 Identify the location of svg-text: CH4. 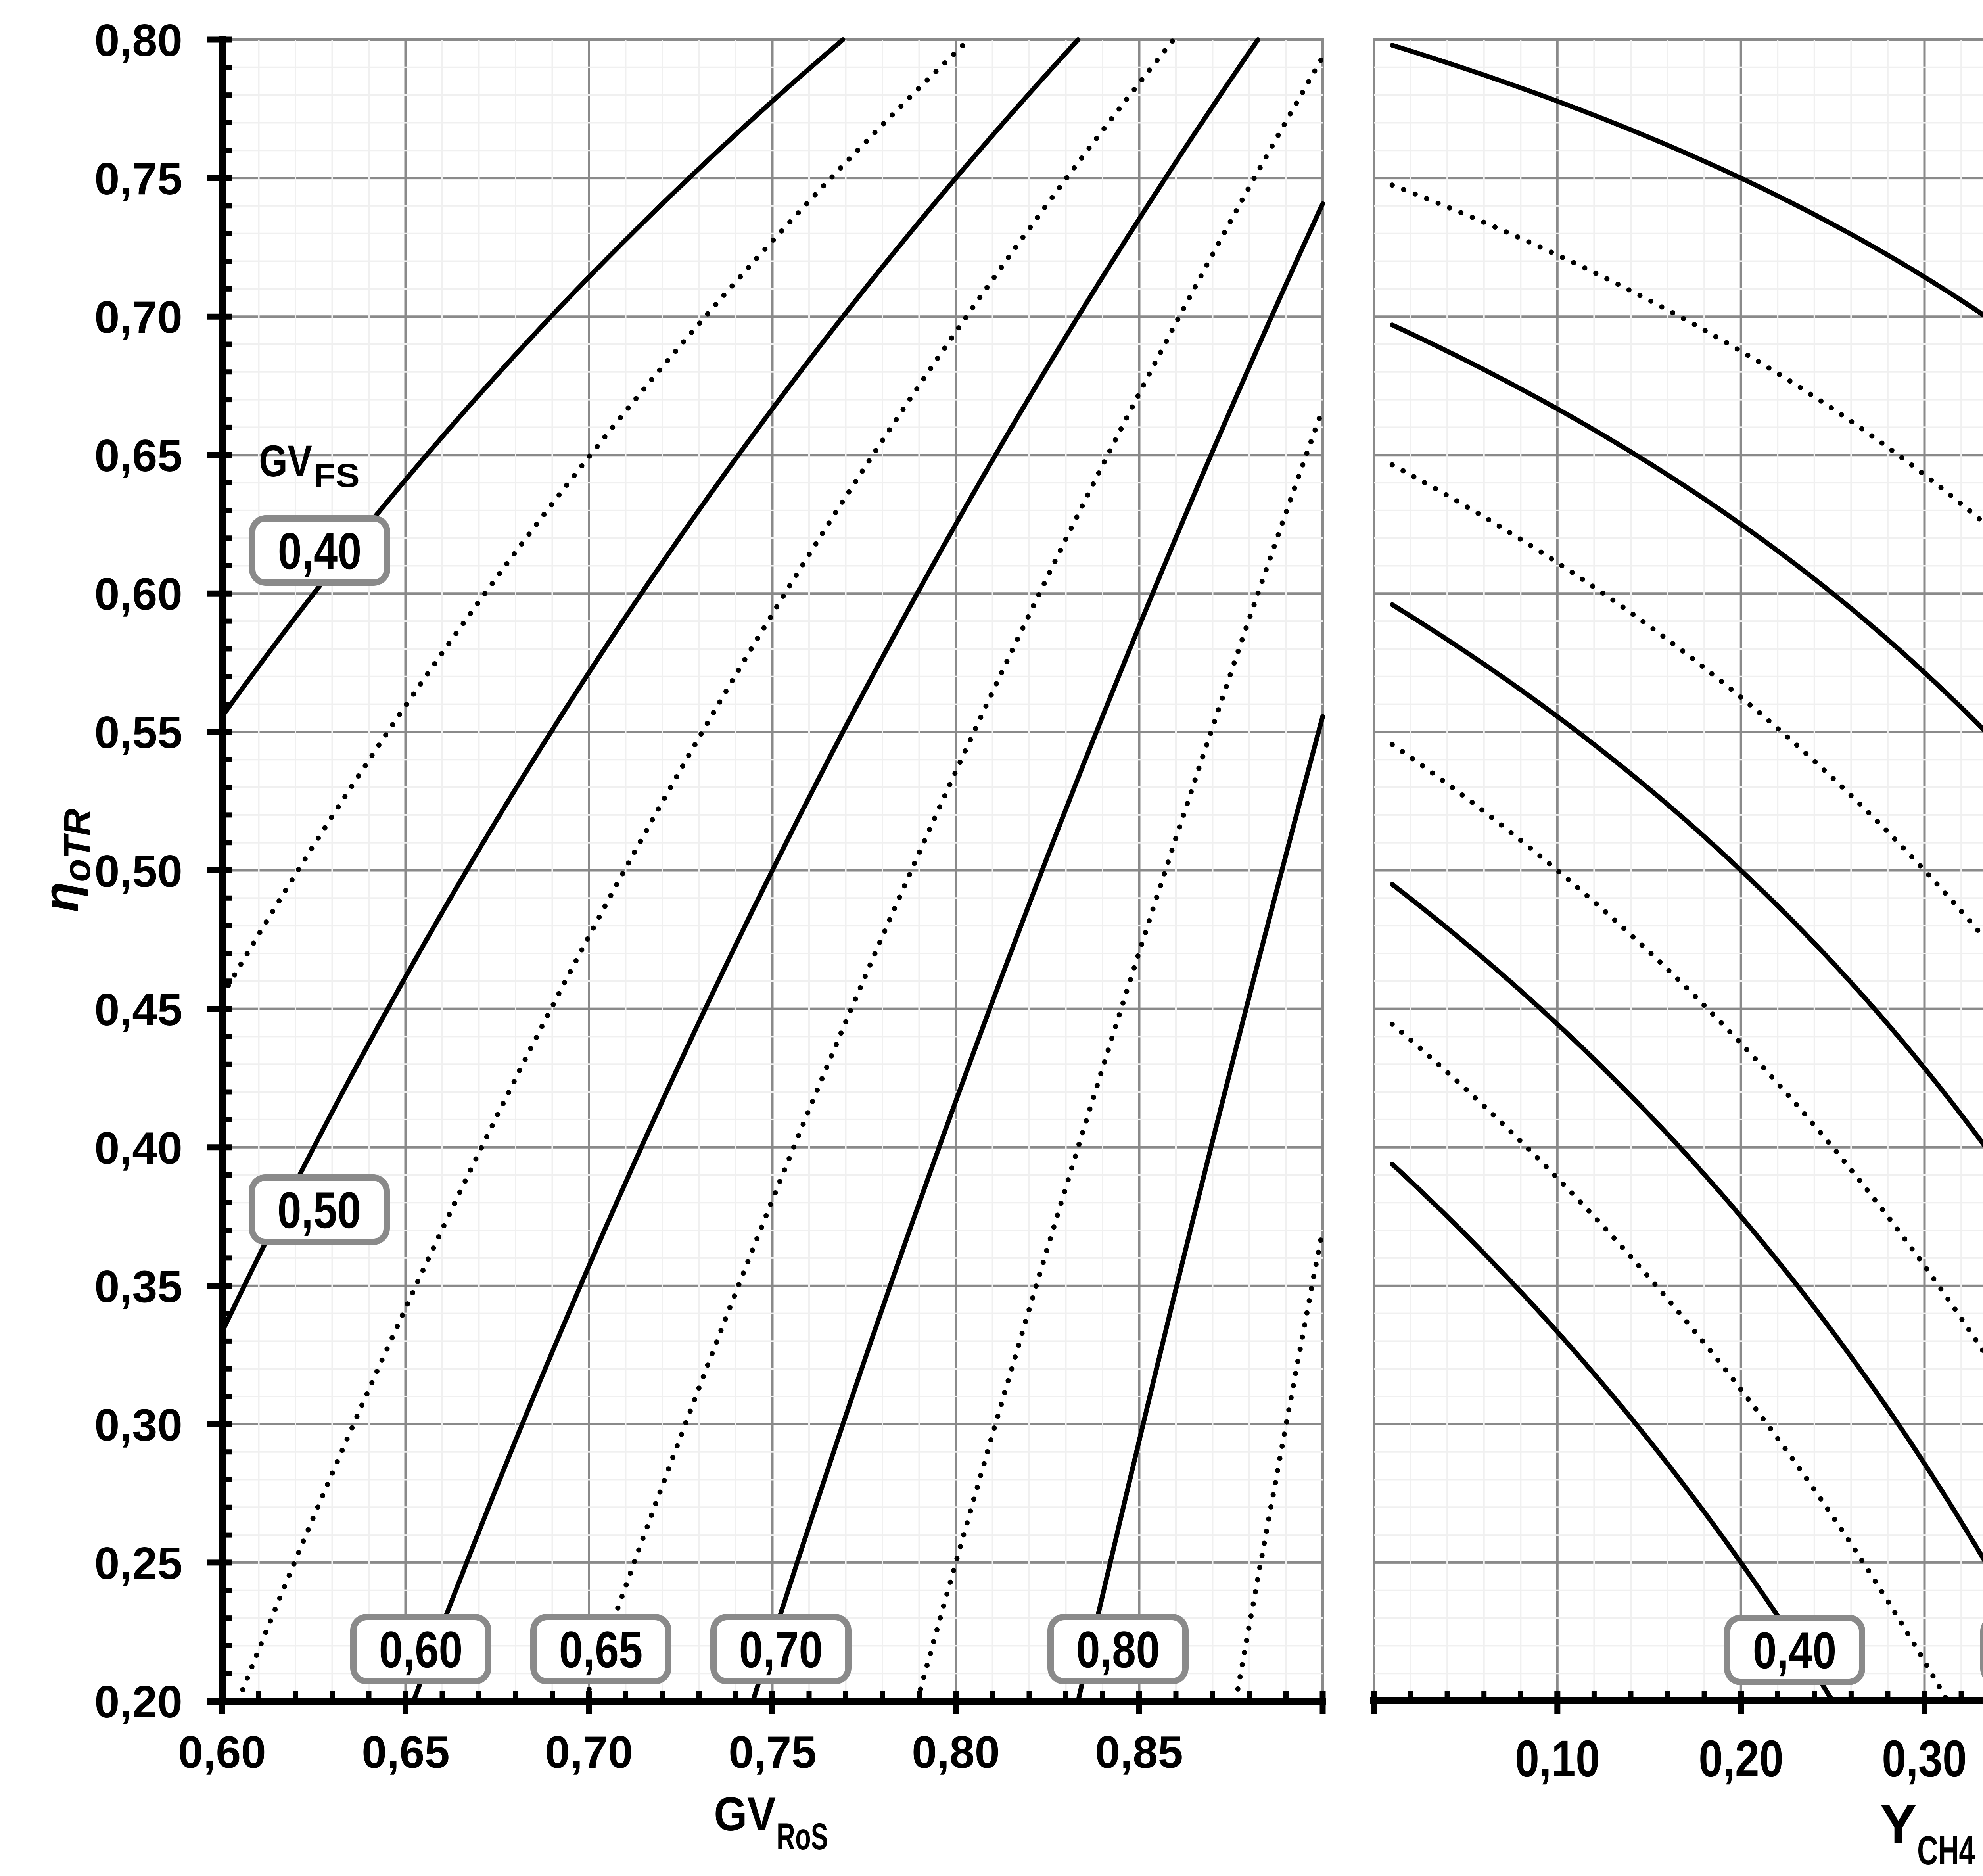
(1946, 1850).